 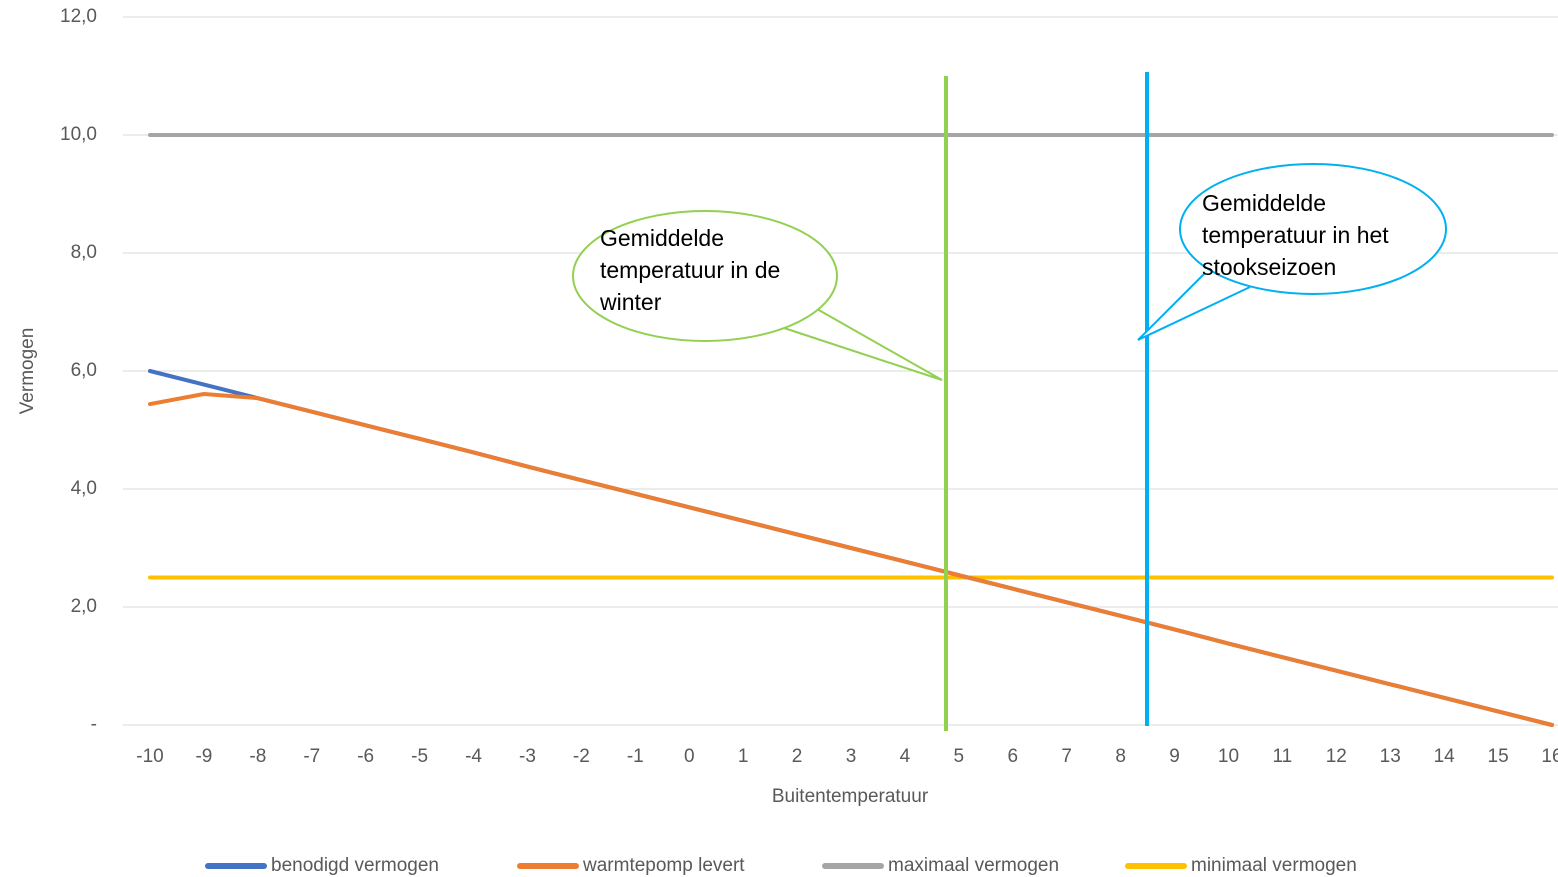 What do you see at coordinates (850, 796) in the screenshot?
I see `x-axis-label: Buitentemperatuur` at bounding box center [850, 796].